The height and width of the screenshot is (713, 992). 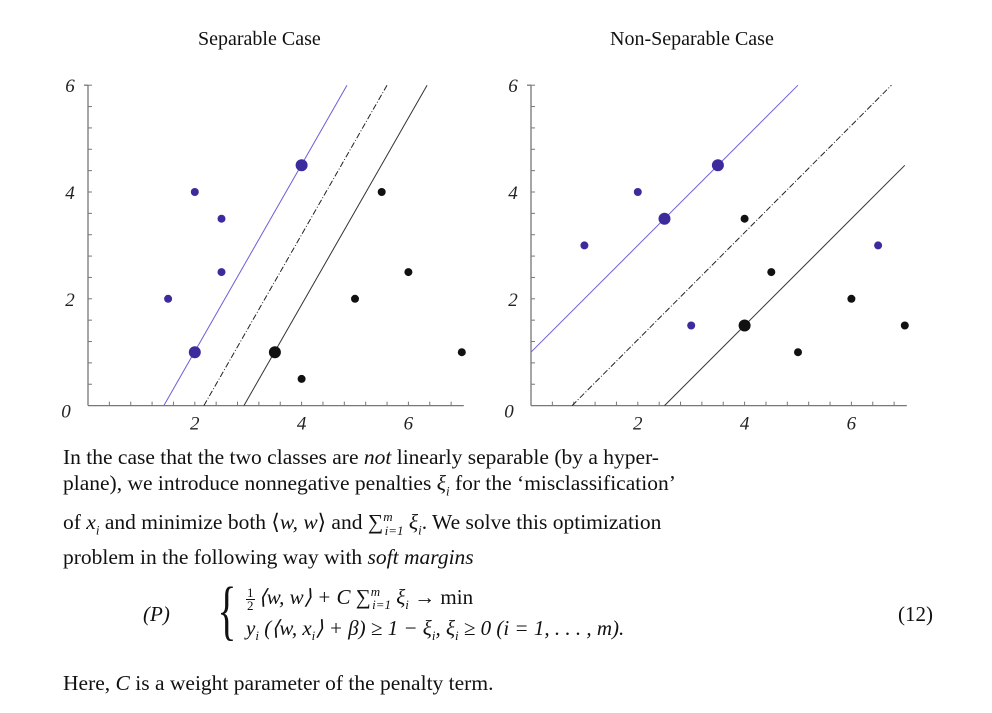 What do you see at coordinates (541, 628) in the screenshot?
I see `math: ≥ 0 (i = 1, . . . , m).` at bounding box center [541, 628].